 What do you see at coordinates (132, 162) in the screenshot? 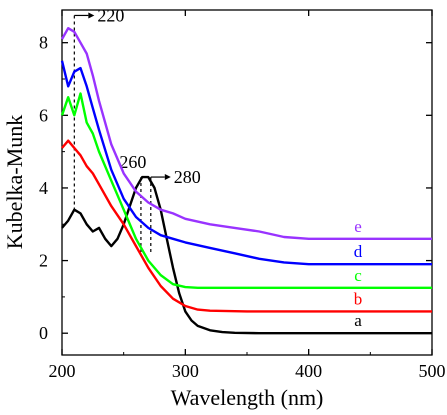
I see `annotation-label: 260` at bounding box center [132, 162].